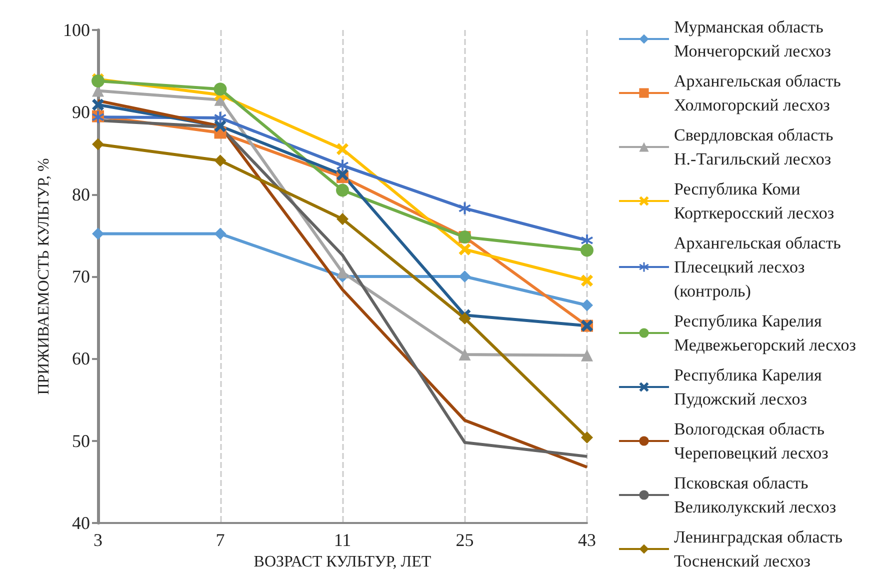 This screenshot has height=586, width=890. Describe the element at coordinates (587, 540) in the screenshot. I see `x-tick-label: 43` at that location.